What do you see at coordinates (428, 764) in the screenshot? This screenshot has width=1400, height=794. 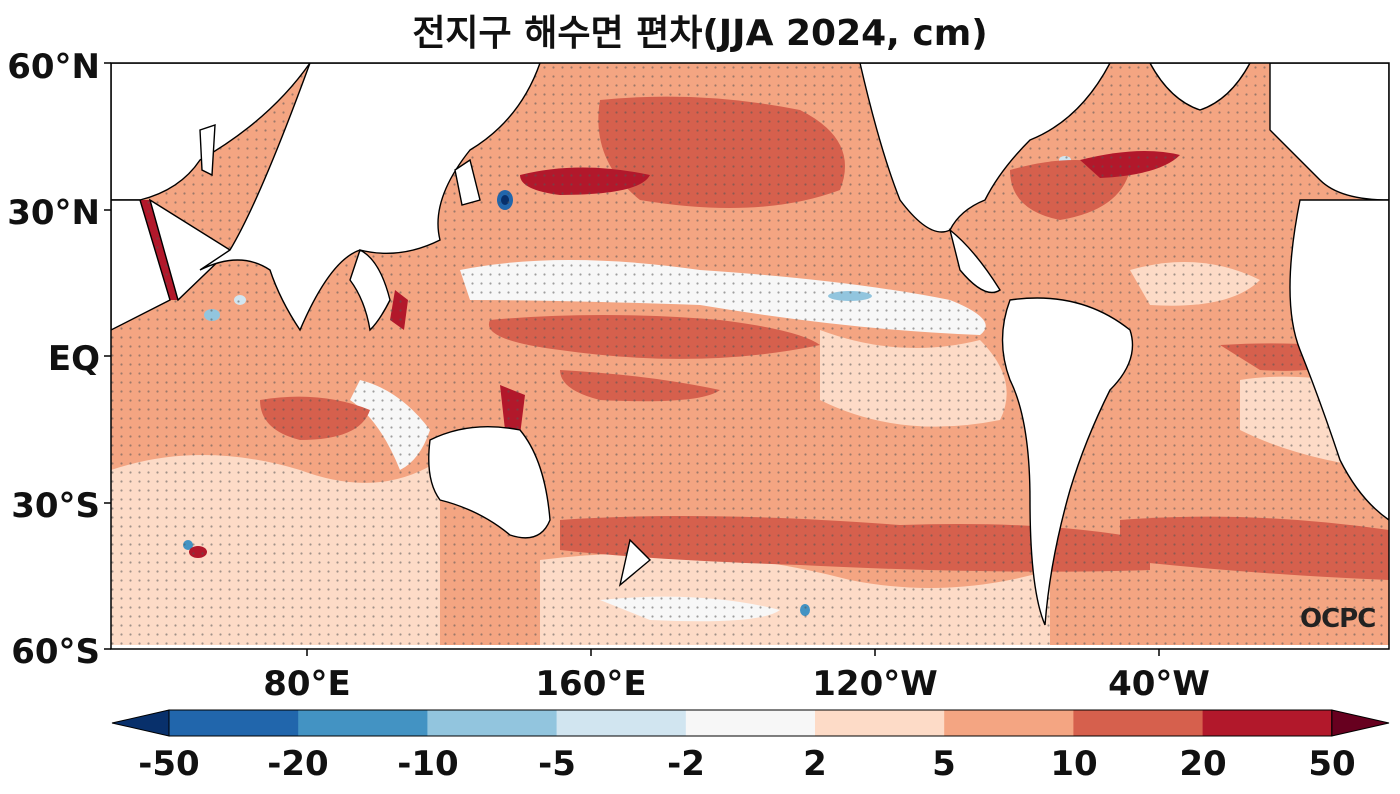 I see `colorbar-label: -10` at bounding box center [428, 764].